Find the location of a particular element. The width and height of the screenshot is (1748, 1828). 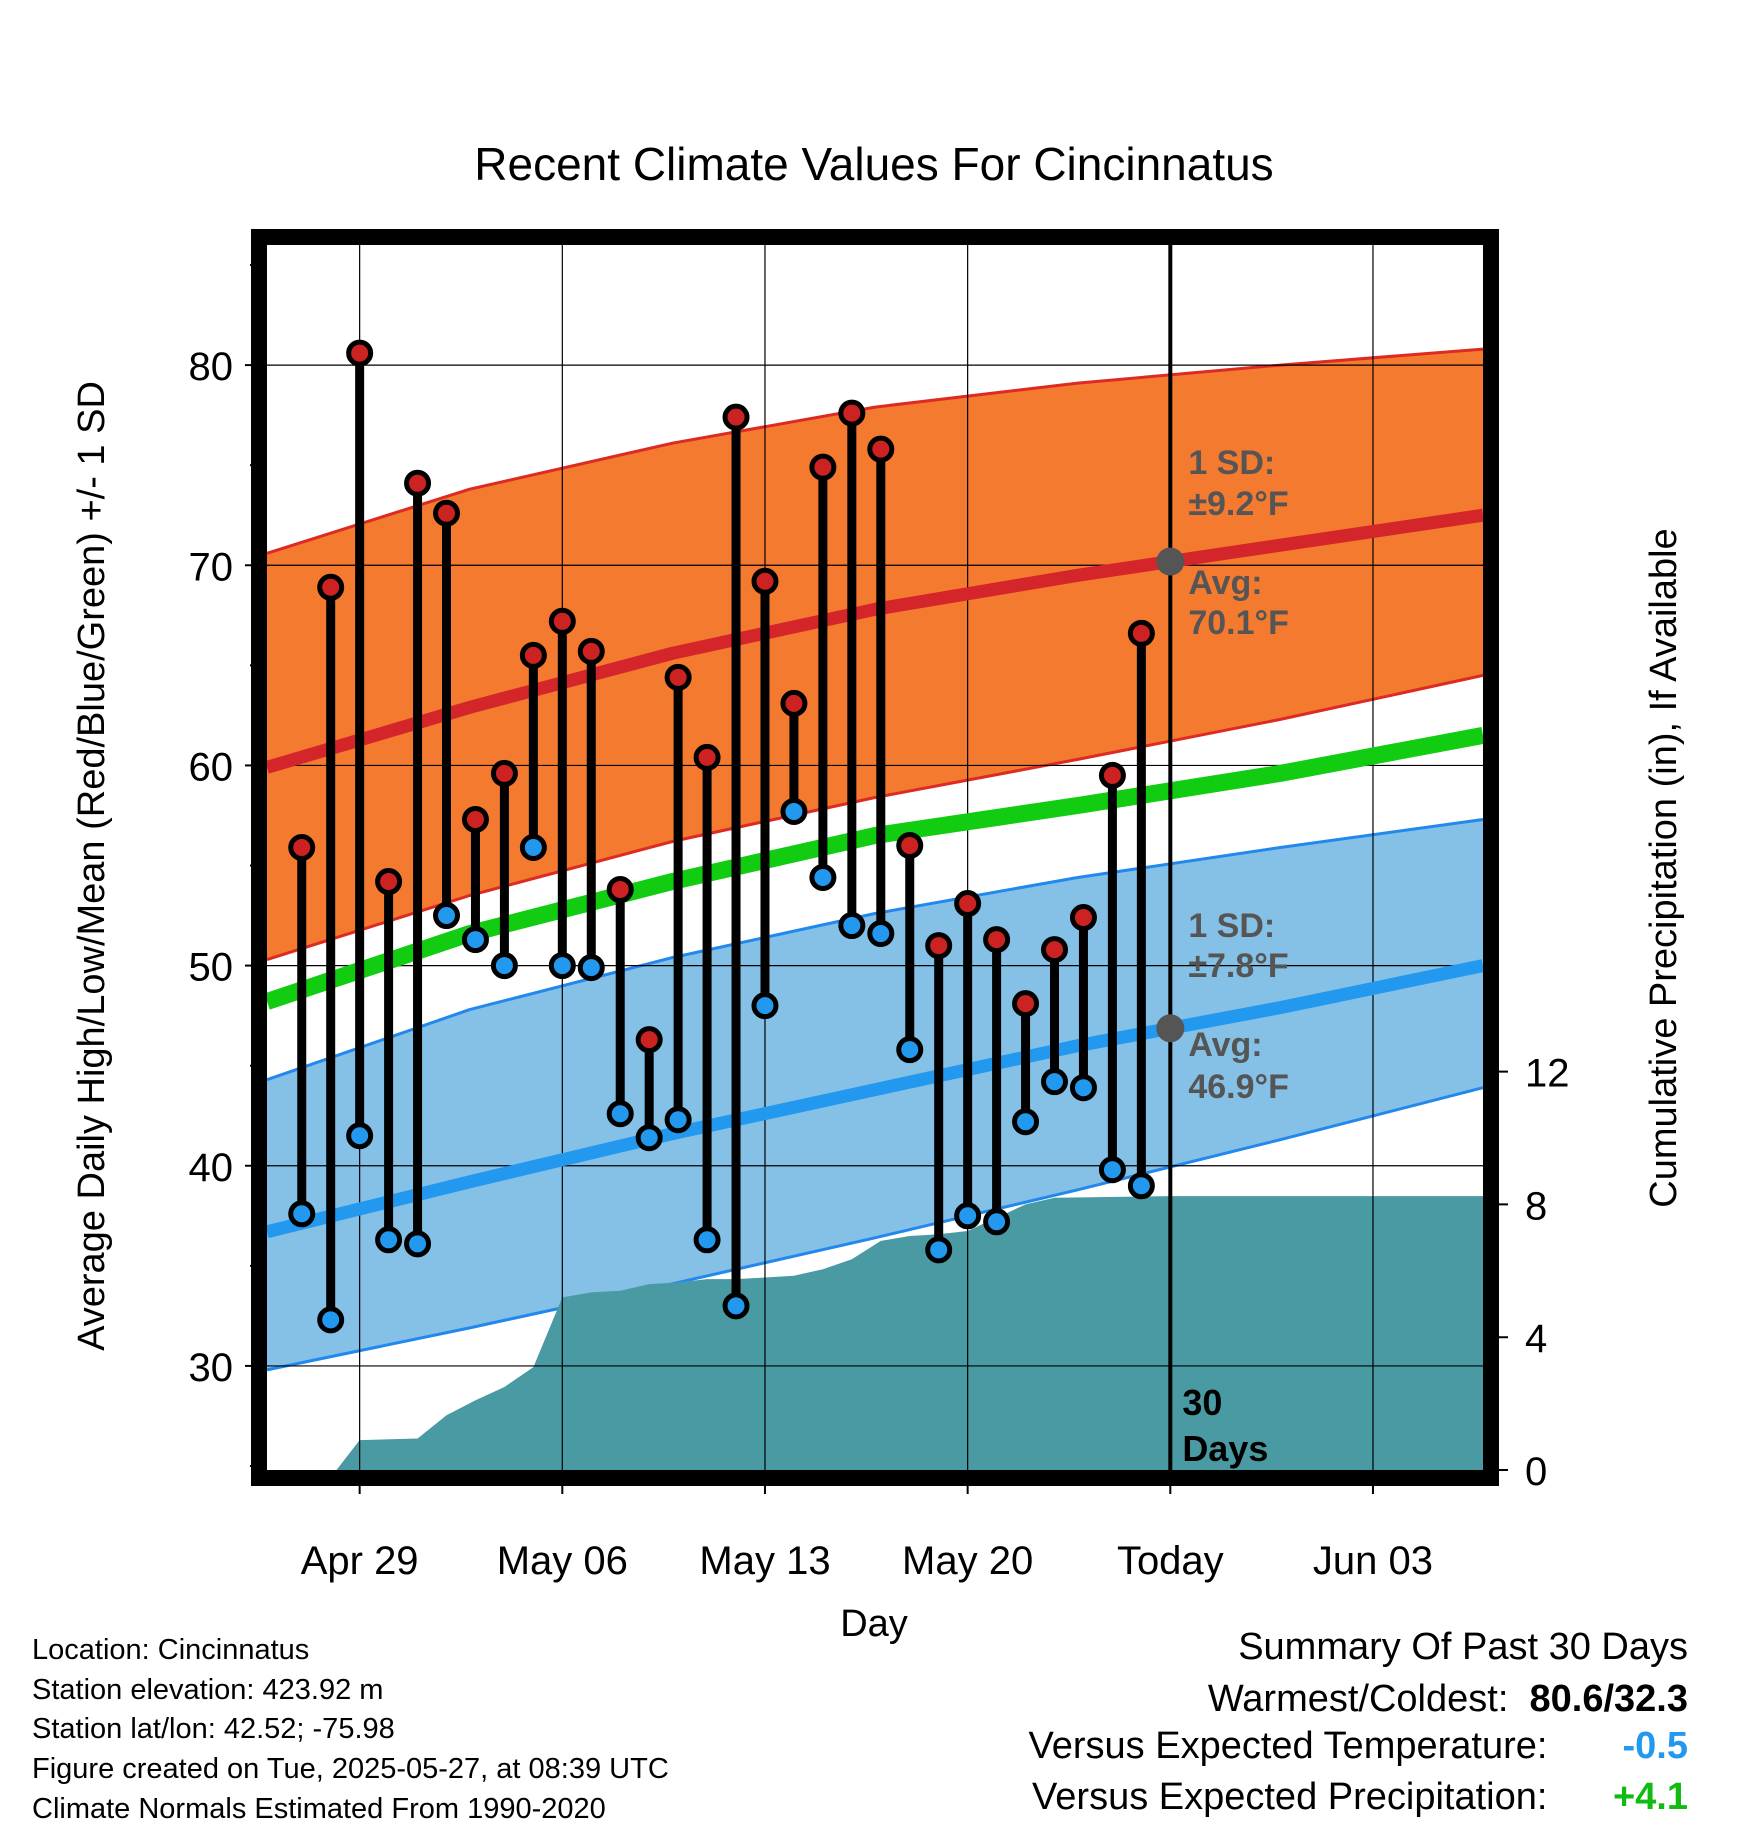

summary-precipitation: Versus Expected Precipitation: +4.1 is located at coordinates (1360, 1797).